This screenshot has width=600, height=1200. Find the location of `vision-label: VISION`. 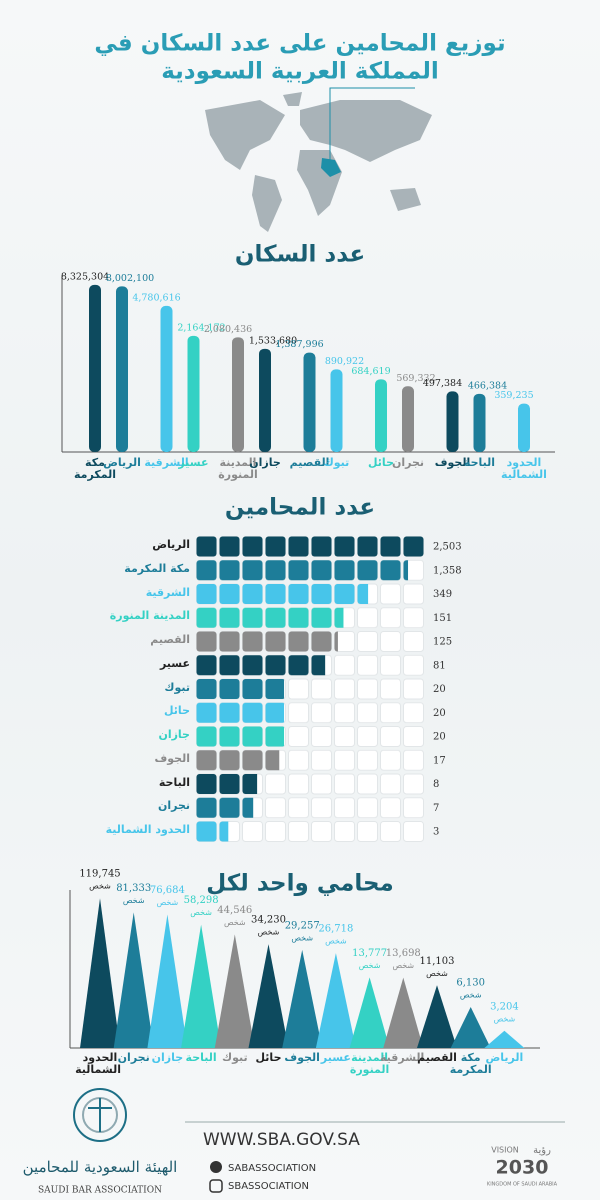

vision-label: VISION is located at coordinates (505, 1150).